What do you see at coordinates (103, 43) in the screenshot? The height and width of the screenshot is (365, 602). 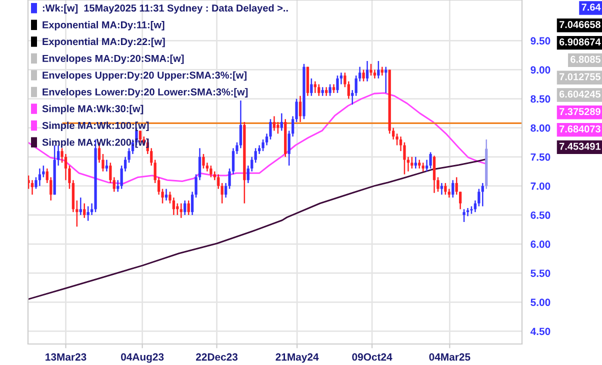 I see `legend-label: Exponential MA:Dy:22:[w]` at bounding box center [103, 43].